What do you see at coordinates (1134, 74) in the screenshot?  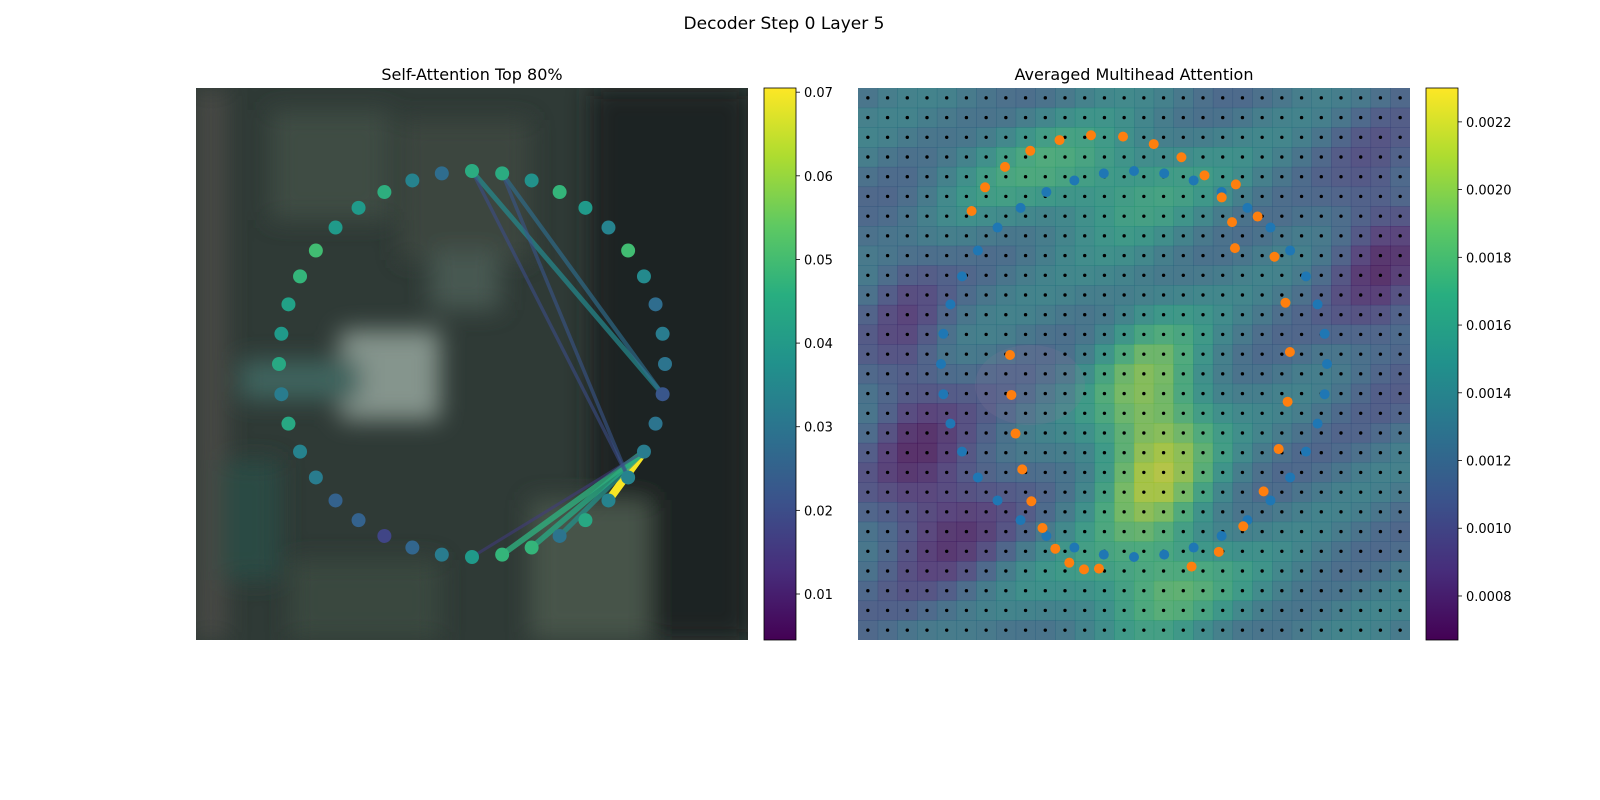 I see `right-panel-title: Averaged Multihead Attention` at bounding box center [1134, 74].